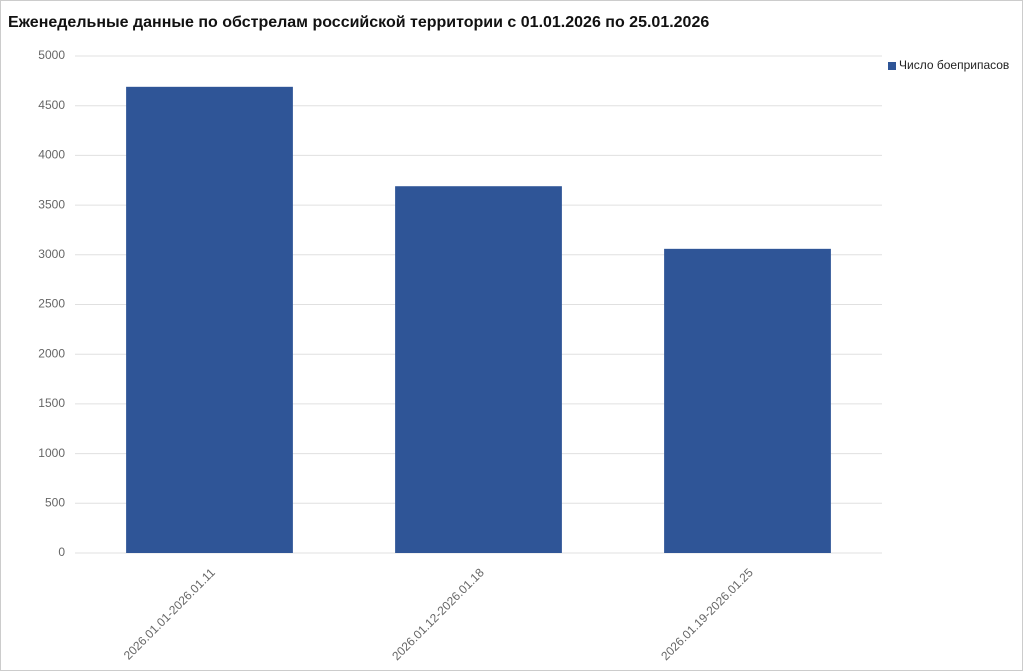 Image resolution: width=1024 pixels, height=672 pixels. Describe the element at coordinates (51, 403) in the screenshot. I see `y-tick-label: 1500` at that location.